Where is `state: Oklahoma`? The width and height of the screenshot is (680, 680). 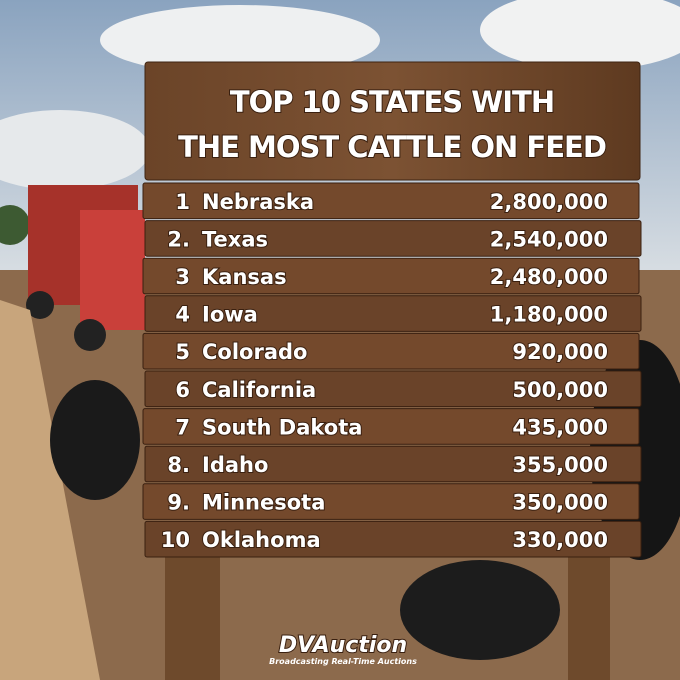
state: Oklahoma is located at coordinates (261, 540).